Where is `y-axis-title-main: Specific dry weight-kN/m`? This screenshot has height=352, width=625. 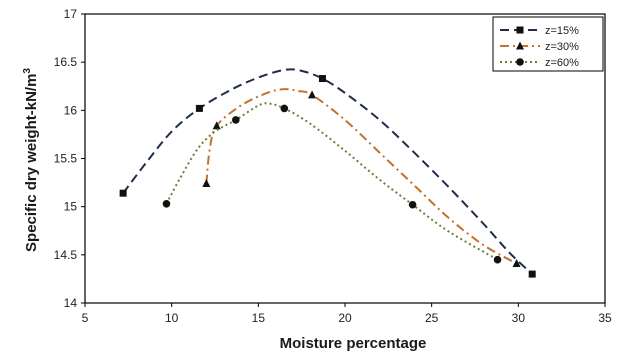
y-axis-title-main: Specific dry weight-kN/m is located at coordinates (31, 163).